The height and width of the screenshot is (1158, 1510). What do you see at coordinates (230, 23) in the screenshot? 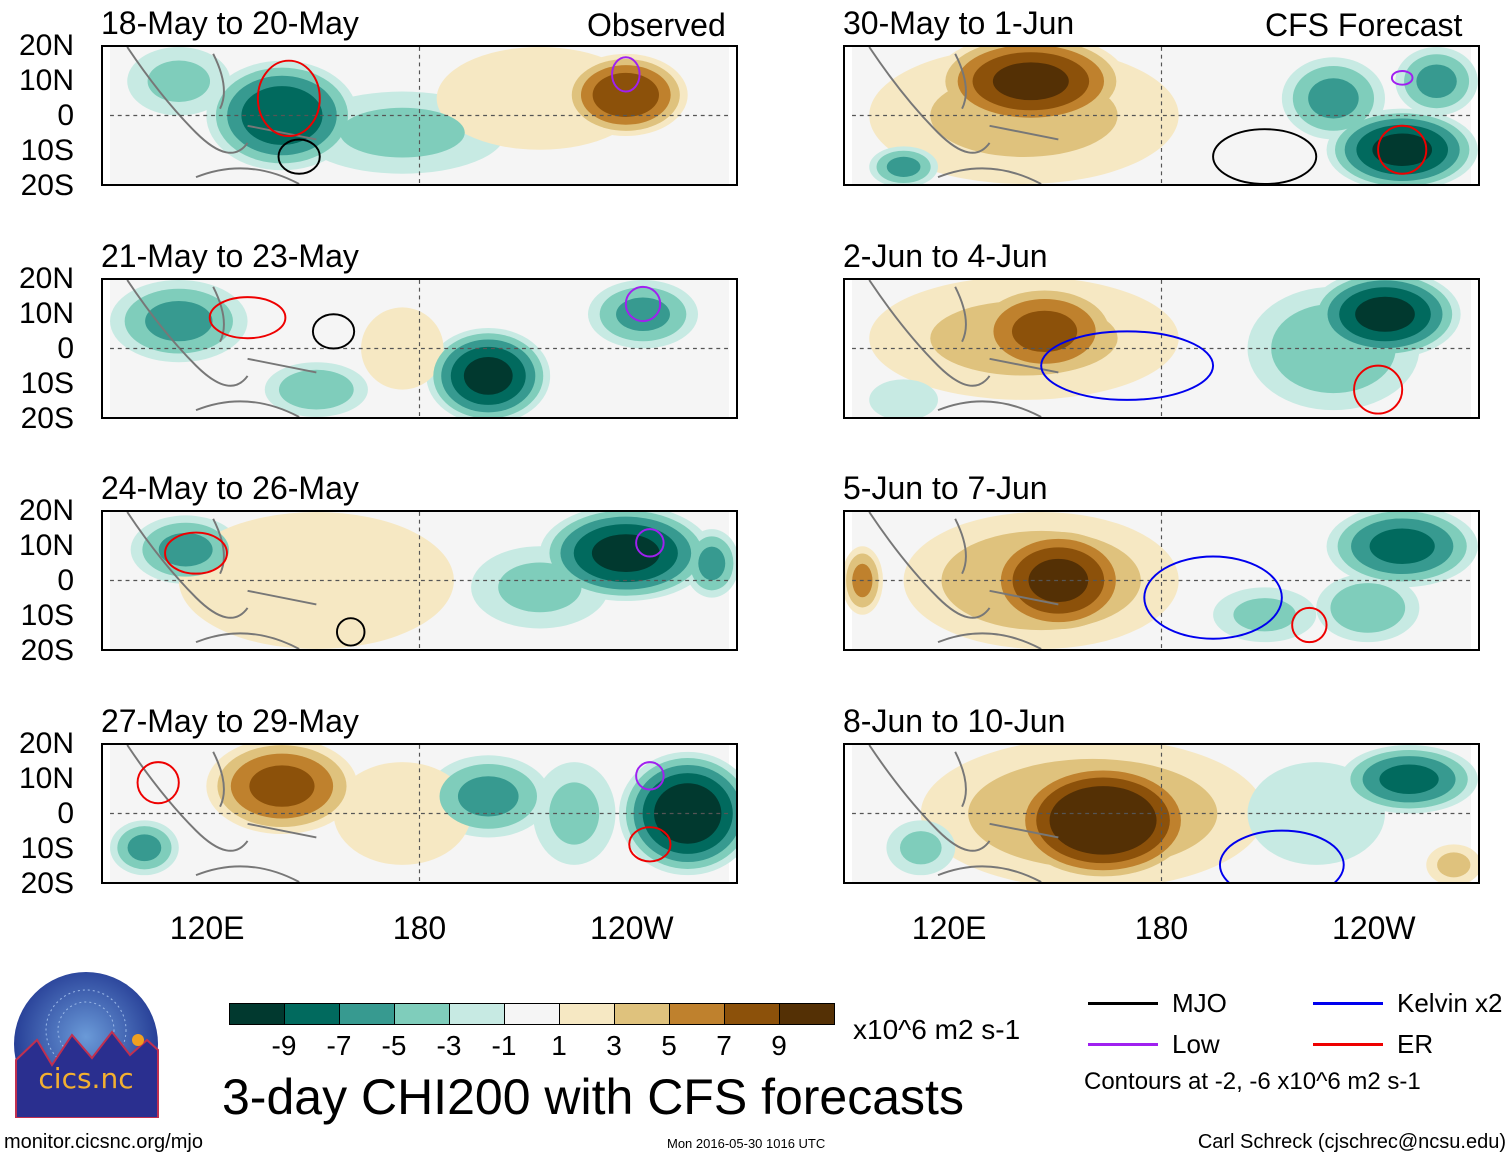
I see `panel-title: 18-May to 20-May` at bounding box center [230, 23].